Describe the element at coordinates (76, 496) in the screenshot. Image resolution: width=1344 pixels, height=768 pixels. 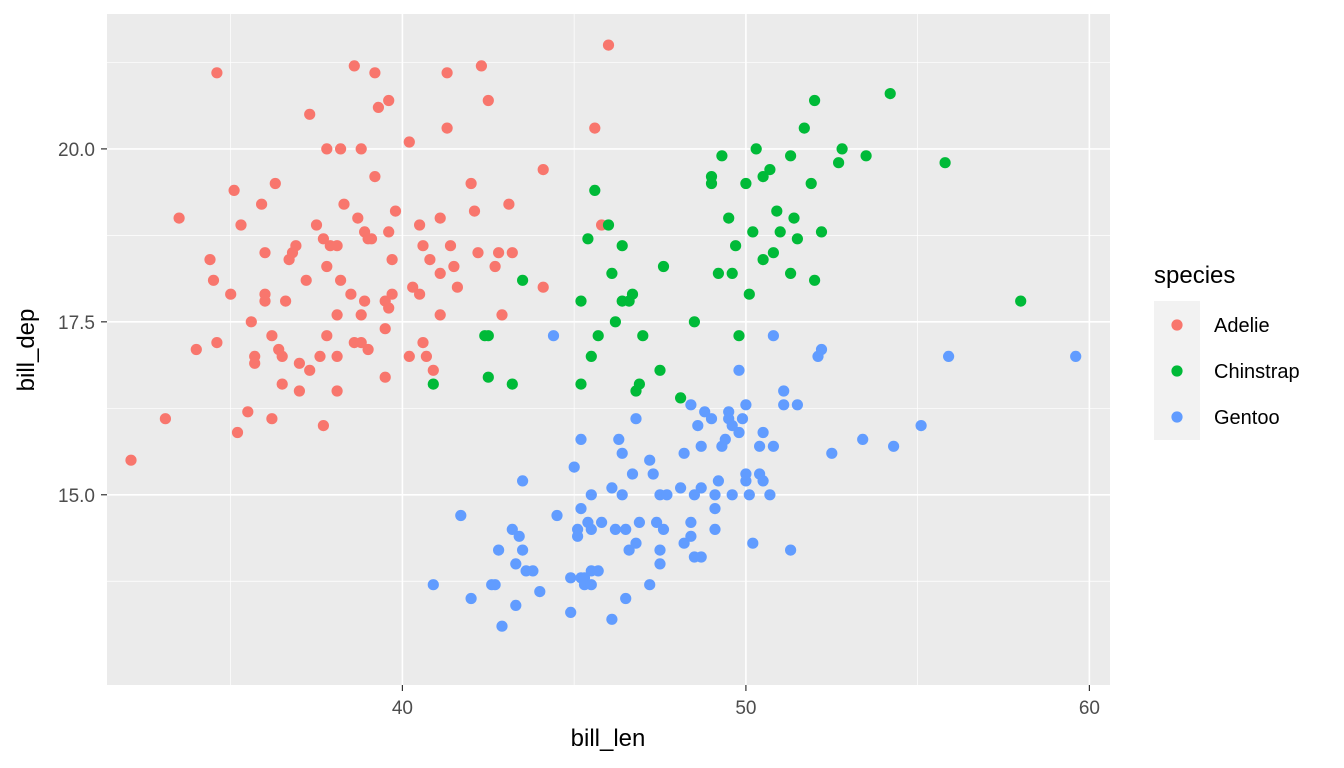
I see `y-tick-label: 15.0` at that location.